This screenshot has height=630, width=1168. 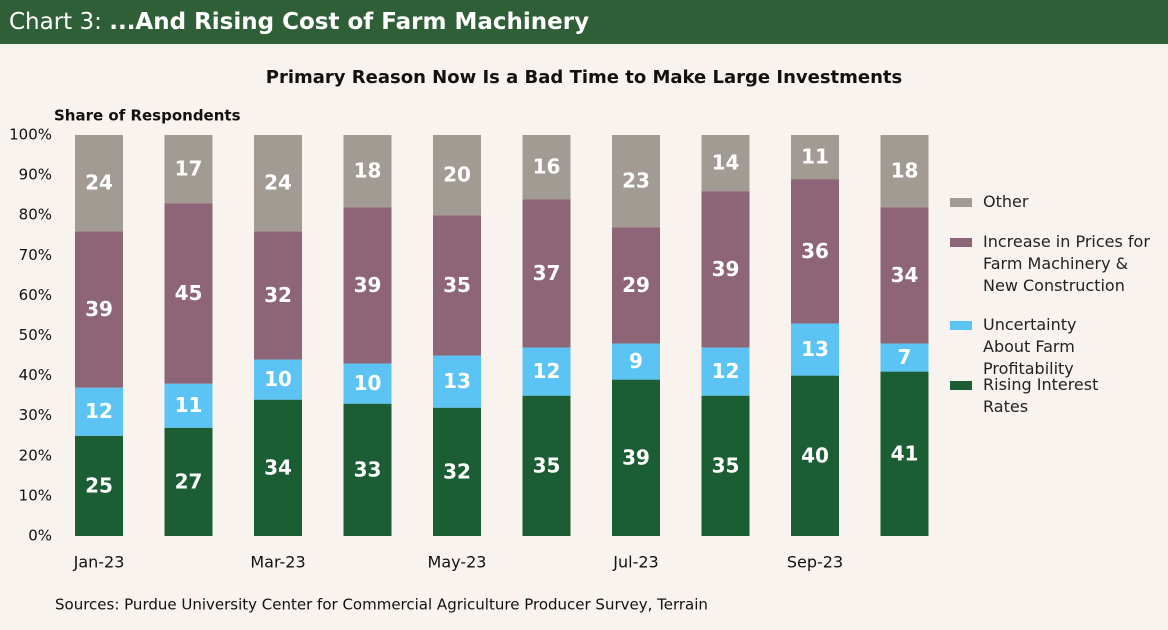 I want to click on legend-label: Rising Interest Rates, so click(x=1041, y=395).